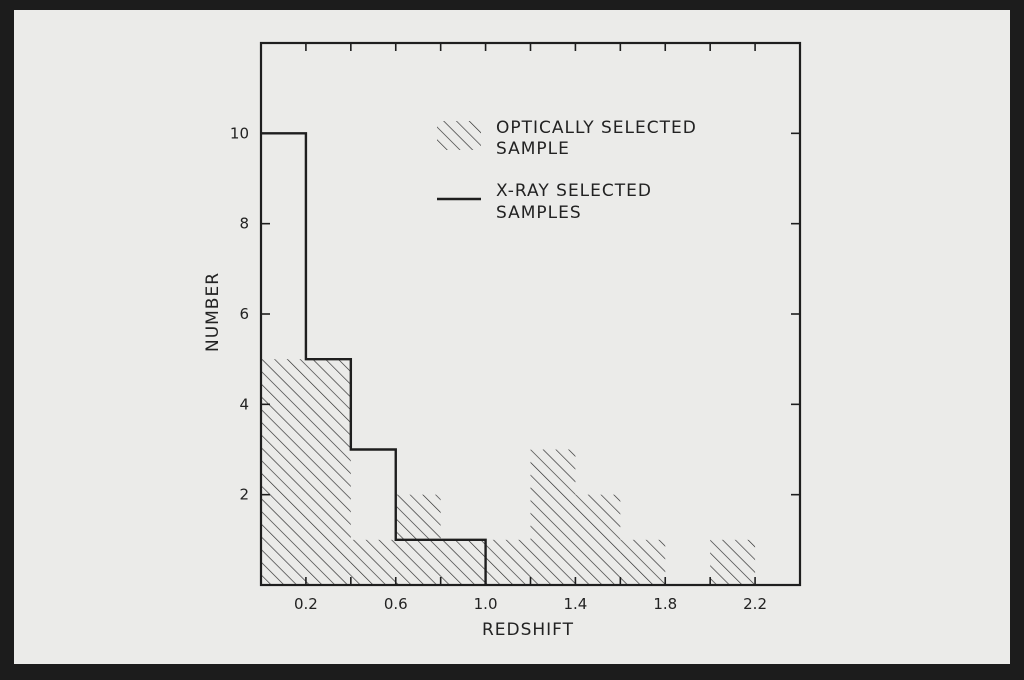 Image resolution: width=1024 pixels, height=680 pixels. Describe the element at coordinates (574, 191) in the screenshot. I see `legend-label-xray-line1: X-RAY SELECTED` at that location.